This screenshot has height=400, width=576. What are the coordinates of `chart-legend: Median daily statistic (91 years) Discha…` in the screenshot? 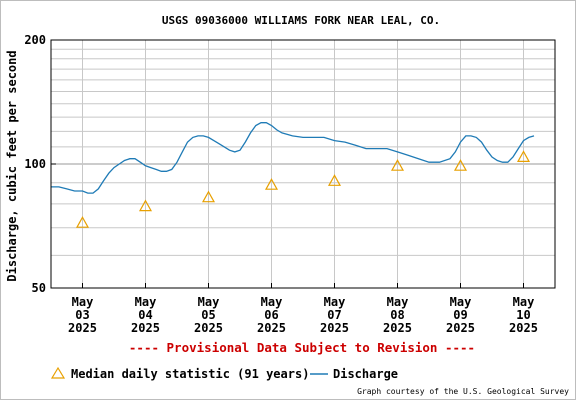 It's located at (224, 373).